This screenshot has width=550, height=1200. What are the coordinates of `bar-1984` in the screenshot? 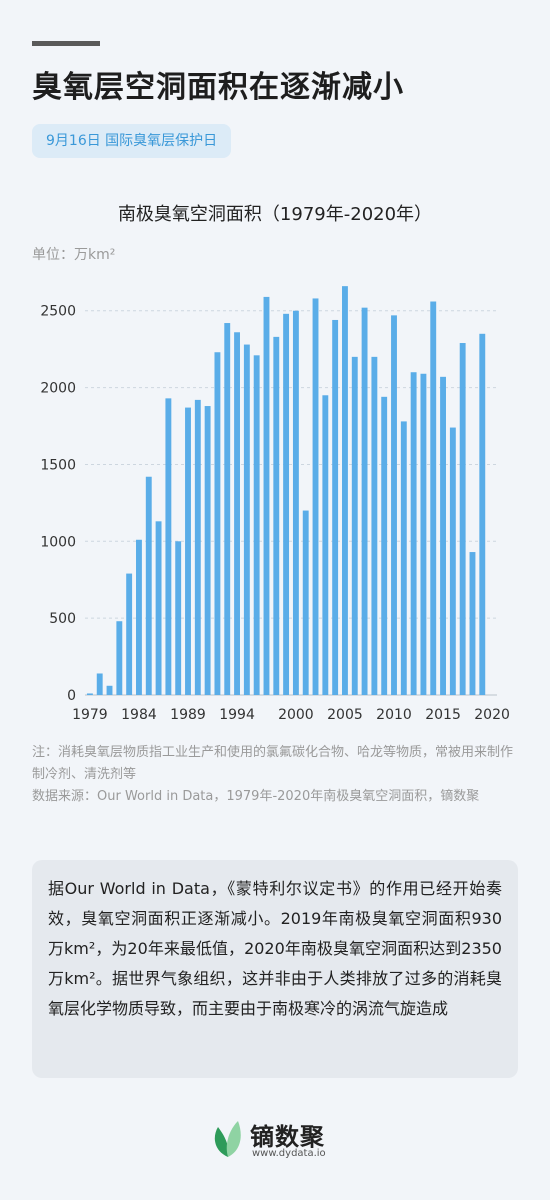 It's located at (139, 617).